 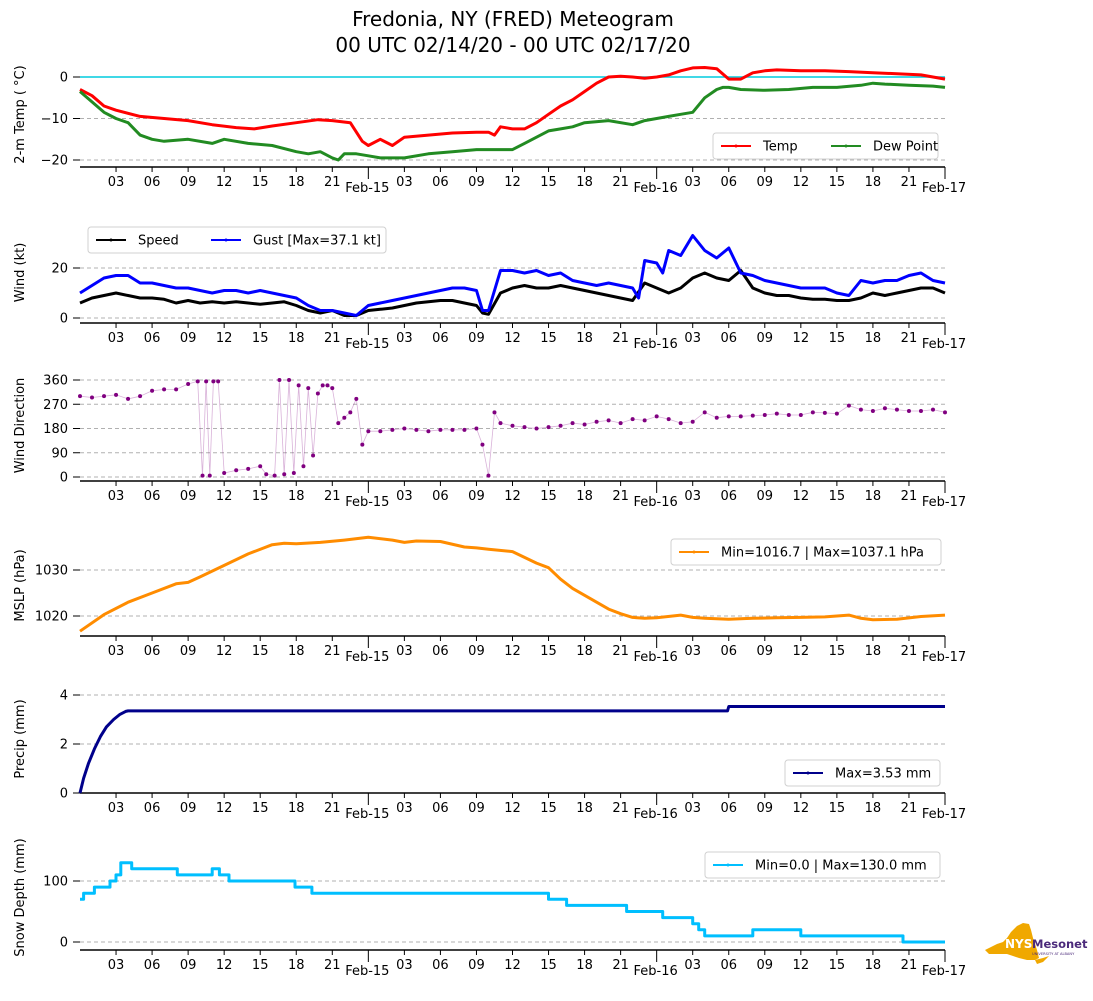 What do you see at coordinates (64, 943) in the screenshot?
I see `ytick-label-snow: 0` at bounding box center [64, 943].